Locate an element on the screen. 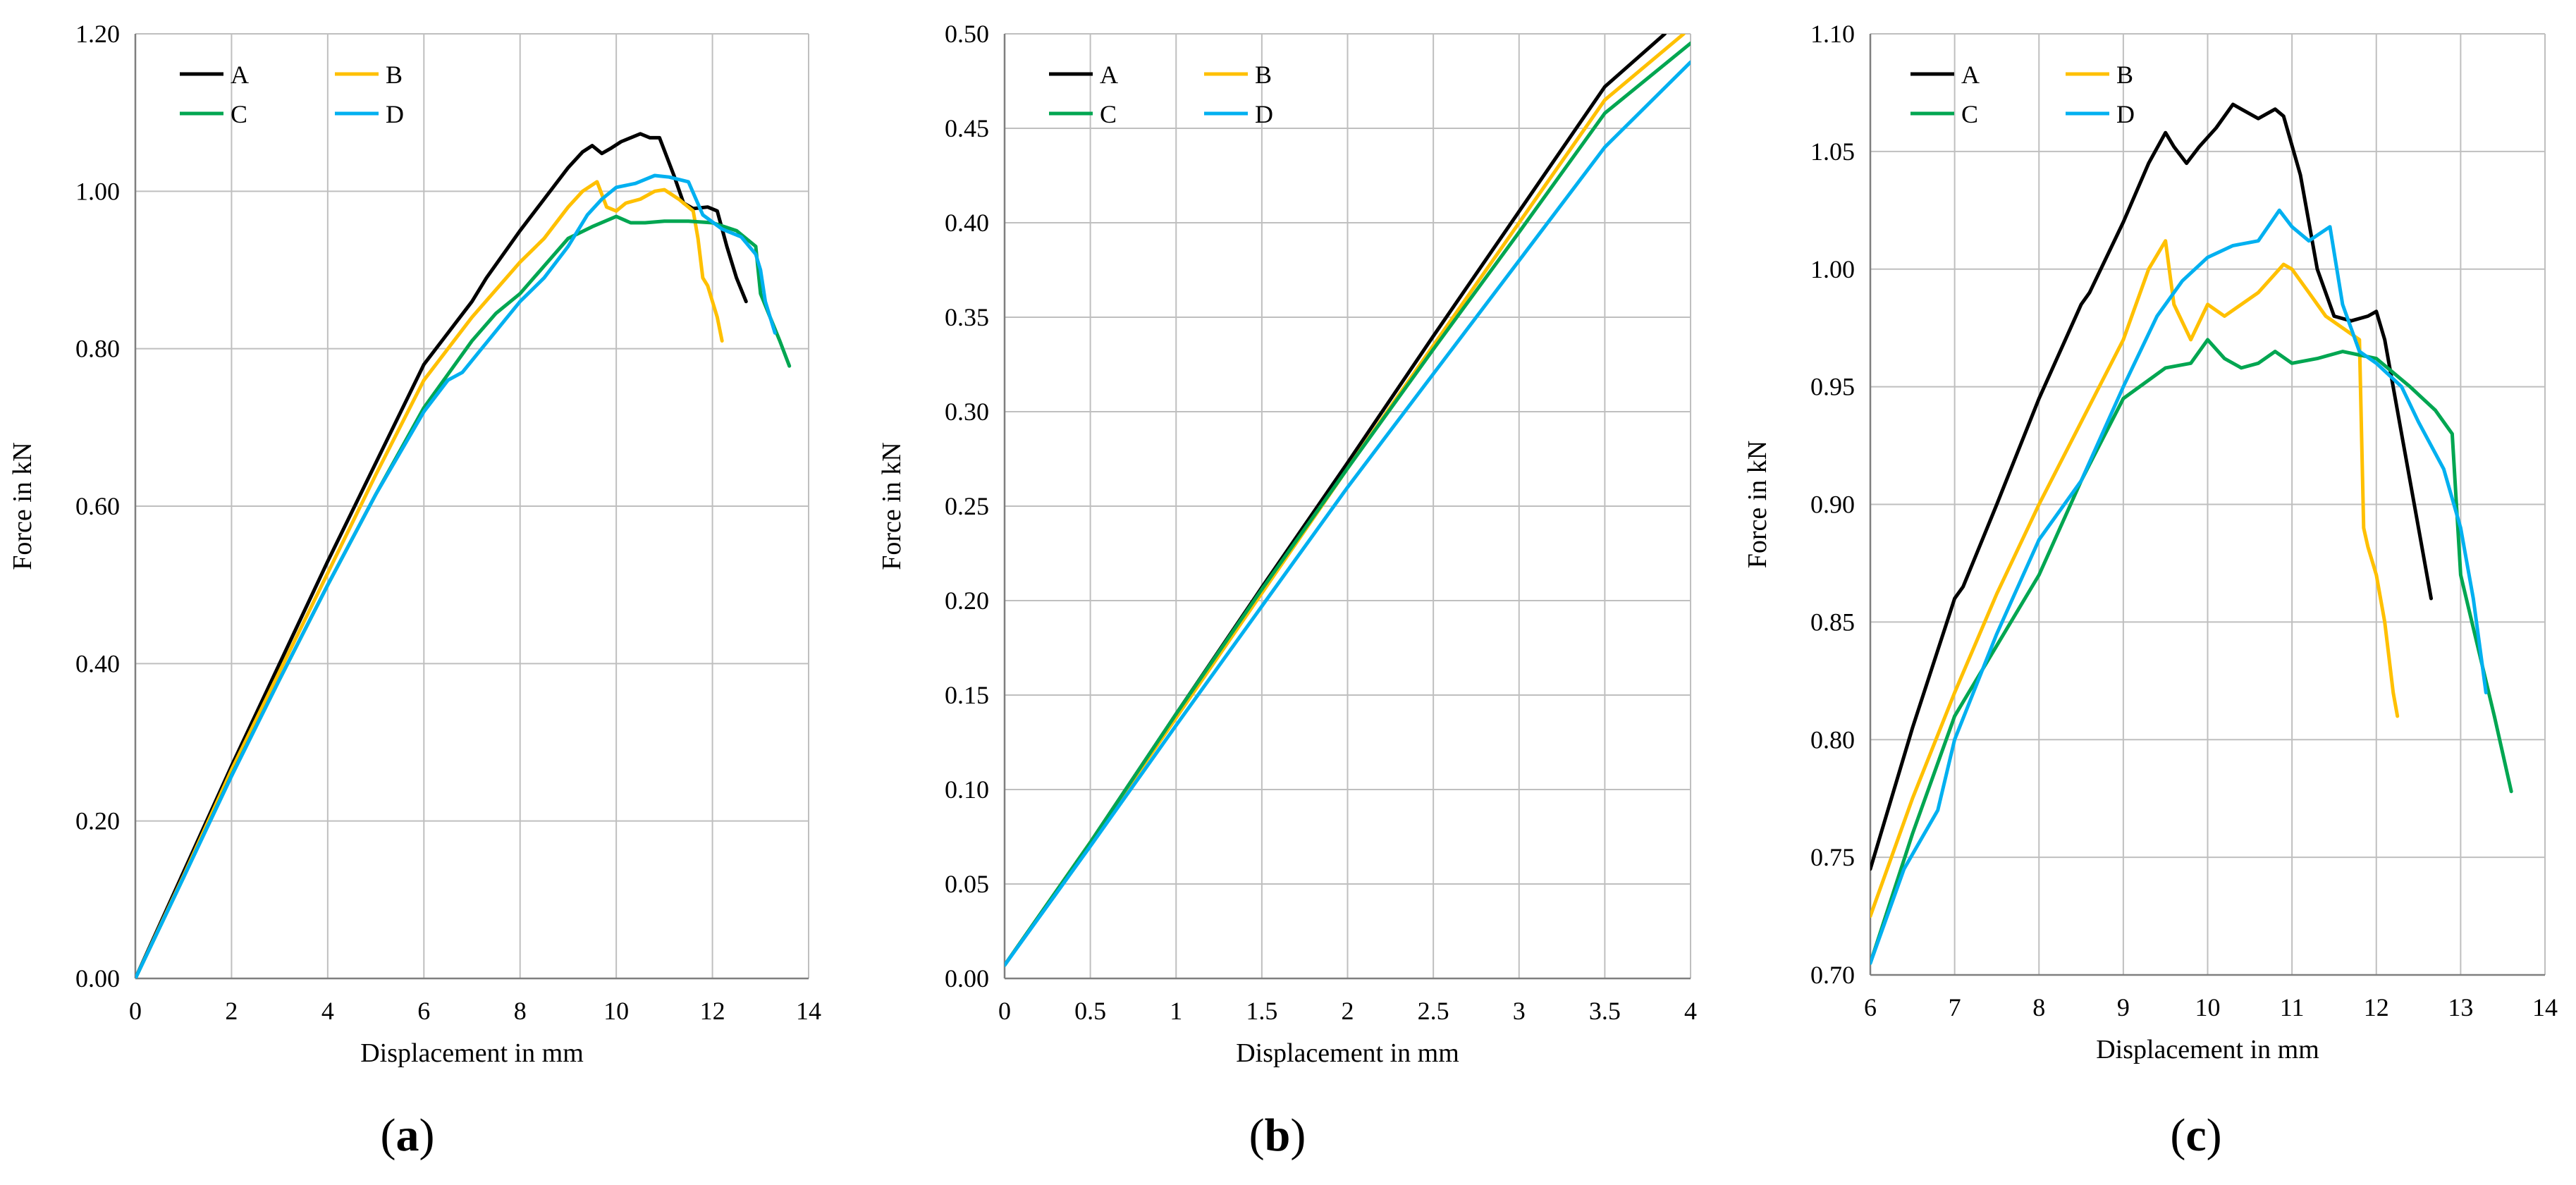 This screenshot has height=1185, width=2576. y-tick-label: 0.05 is located at coordinates (967, 884).